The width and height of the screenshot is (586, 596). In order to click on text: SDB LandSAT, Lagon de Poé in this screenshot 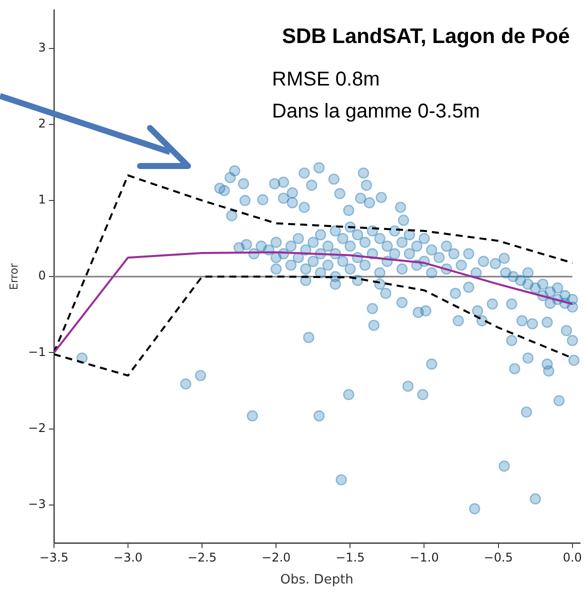, I will do `click(426, 36)`.